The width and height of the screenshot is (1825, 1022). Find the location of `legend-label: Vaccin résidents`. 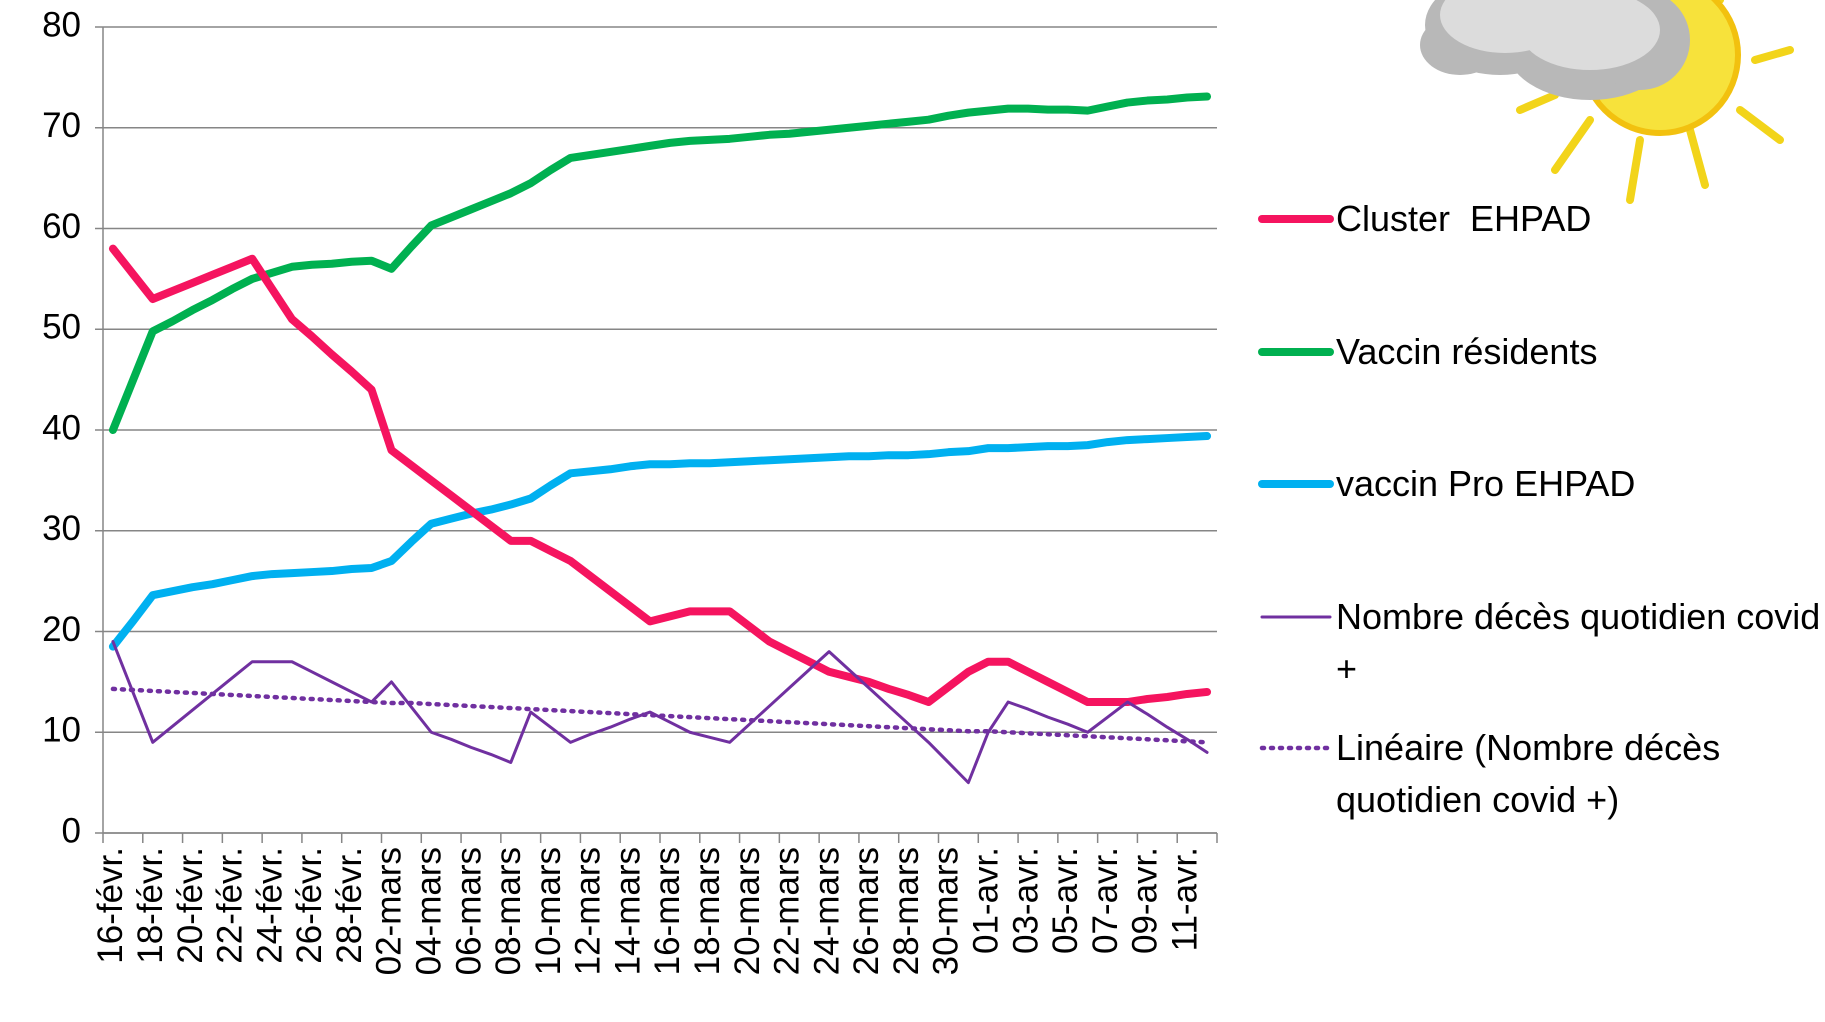

legend-label: Vaccin résidents is located at coordinates (1467, 351).